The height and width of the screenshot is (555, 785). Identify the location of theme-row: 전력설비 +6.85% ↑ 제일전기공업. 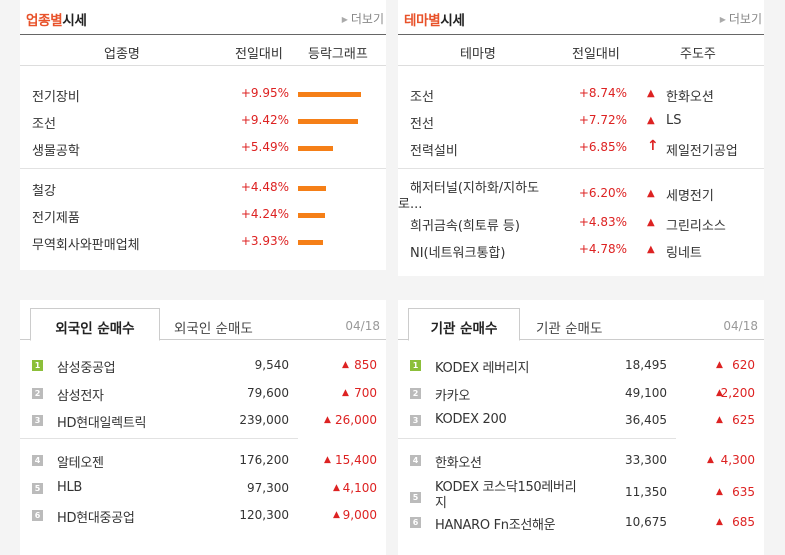
(574, 148).